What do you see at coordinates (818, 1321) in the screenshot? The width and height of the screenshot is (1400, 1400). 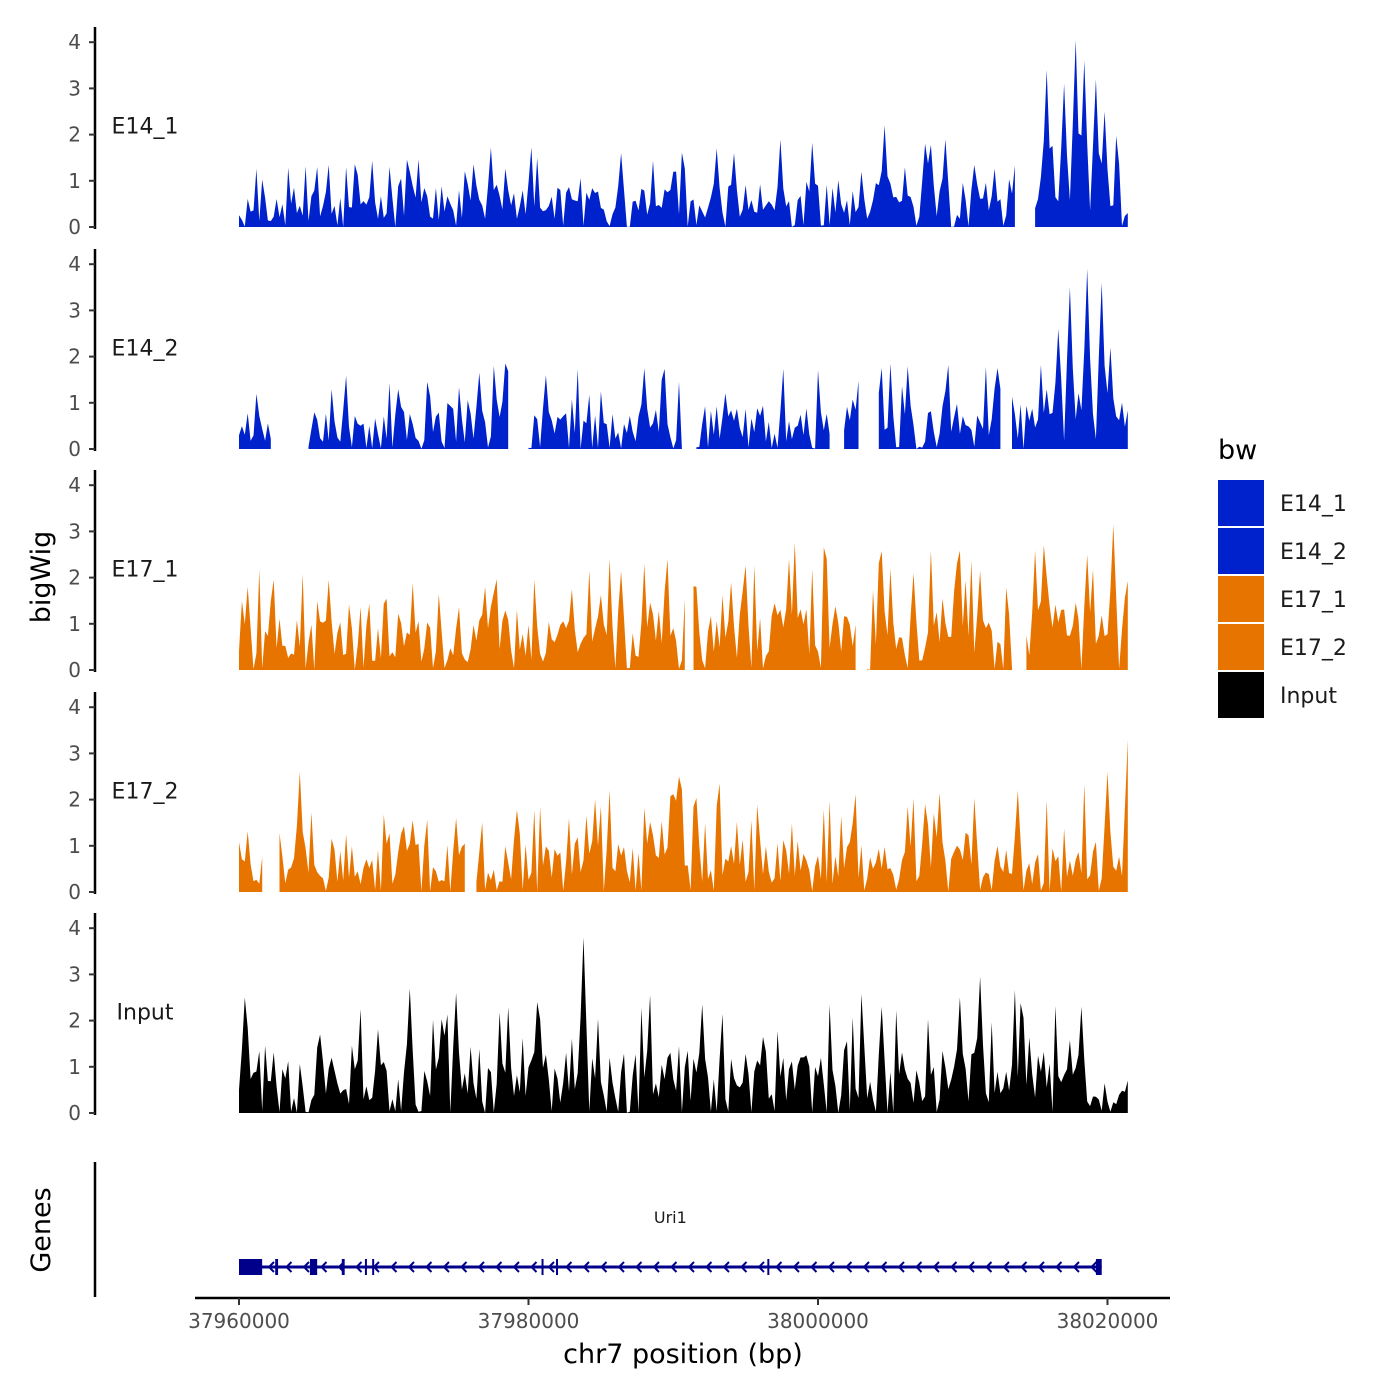 I see `x-tick-label: 38000000` at bounding box center [818, 1321].